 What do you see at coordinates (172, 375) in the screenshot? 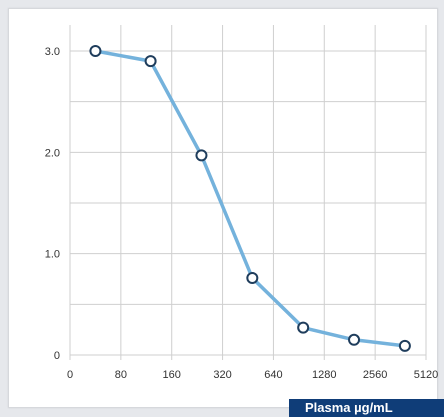
I see `x-tick-label: 160` at bounding box center [172, 375].